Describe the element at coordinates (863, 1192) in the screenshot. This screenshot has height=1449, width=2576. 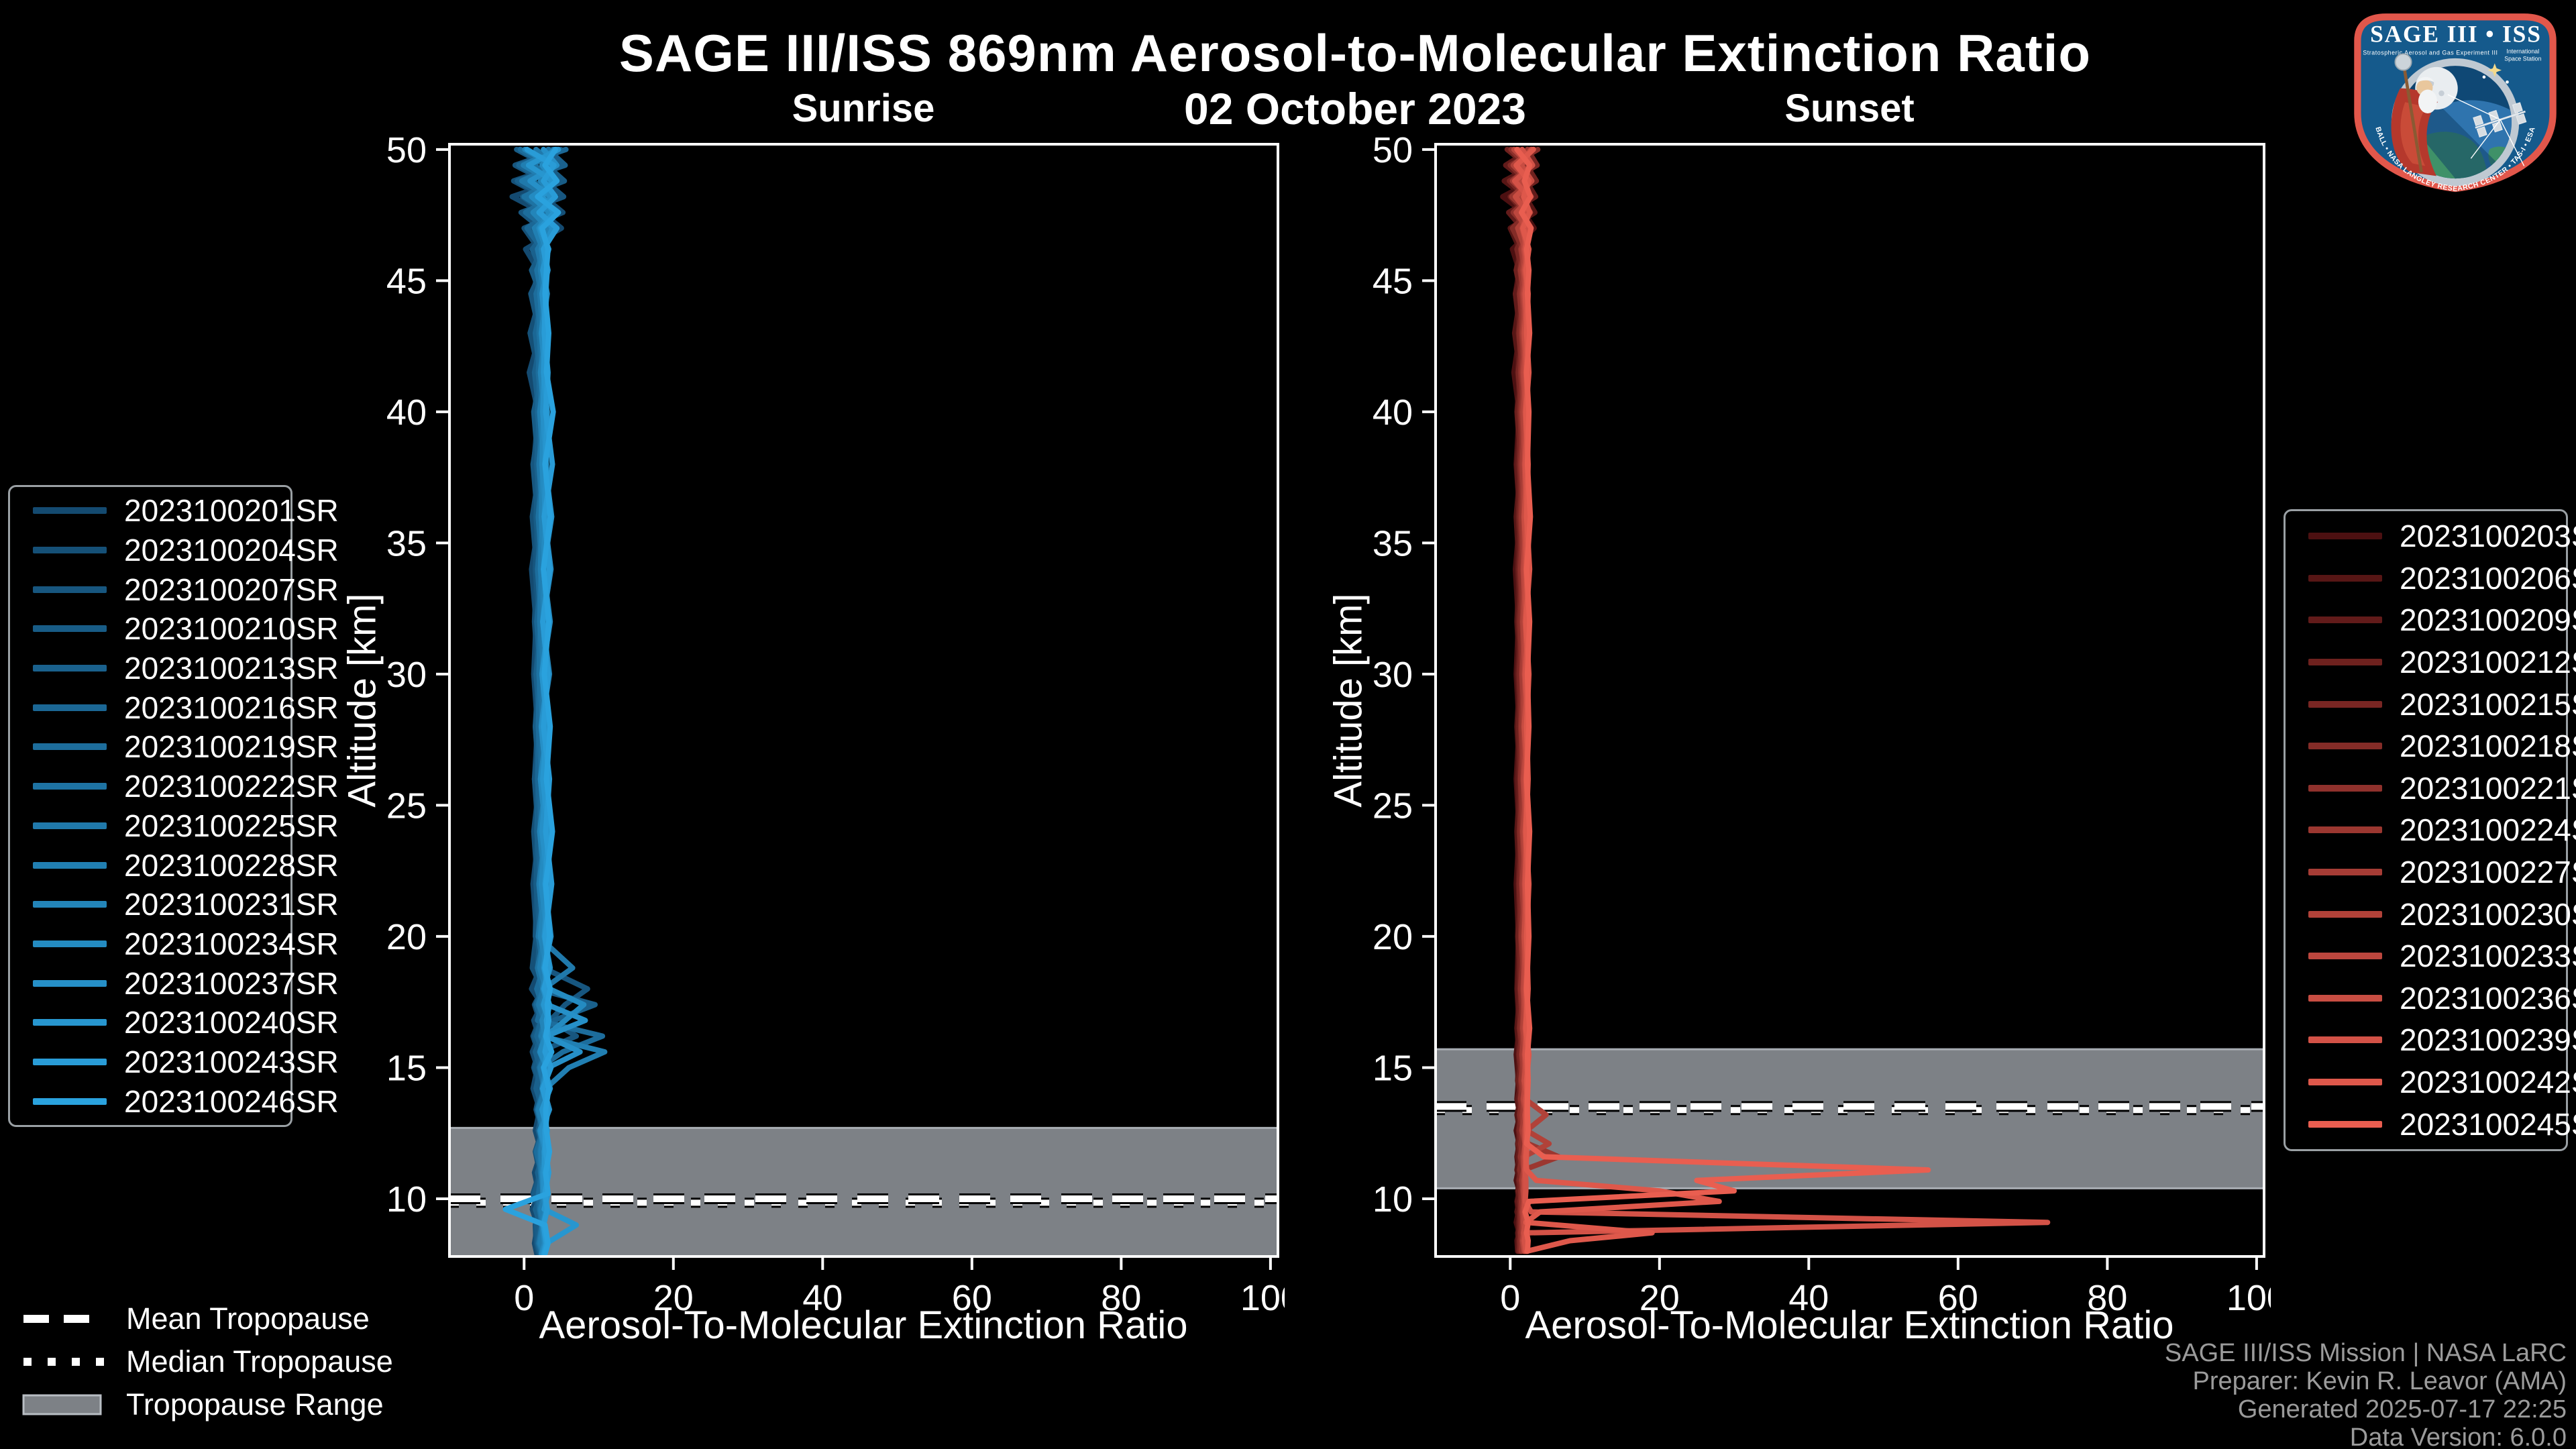
I see `tropopause-range-band` at that location.